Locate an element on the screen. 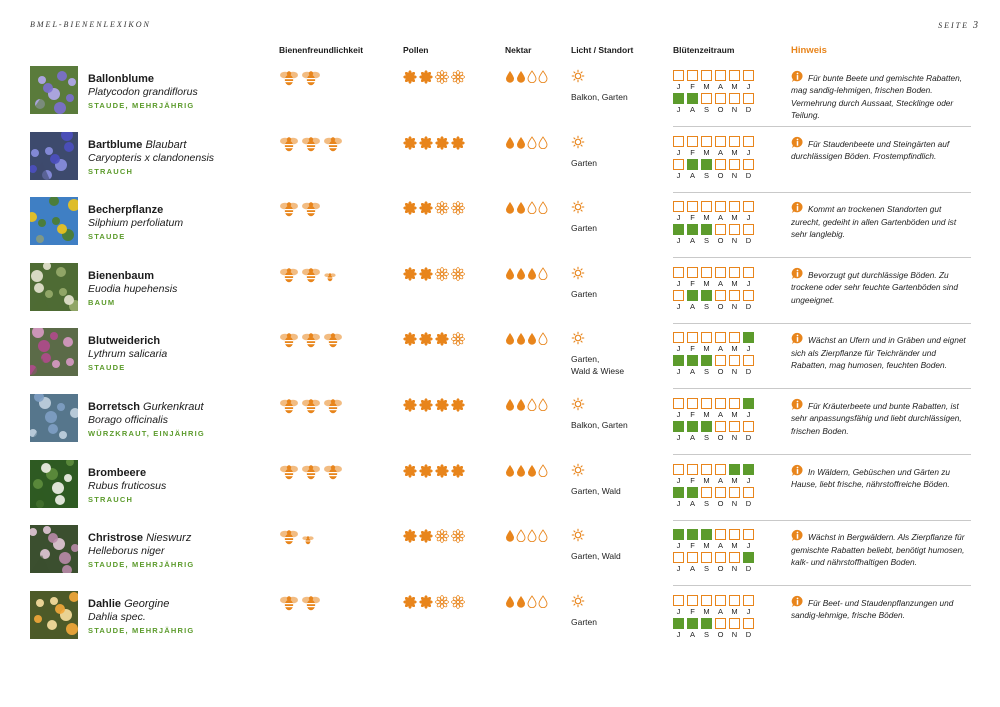 This screenshot has height=707, width=1000. location: Garten is located at coordinates (584, 622).